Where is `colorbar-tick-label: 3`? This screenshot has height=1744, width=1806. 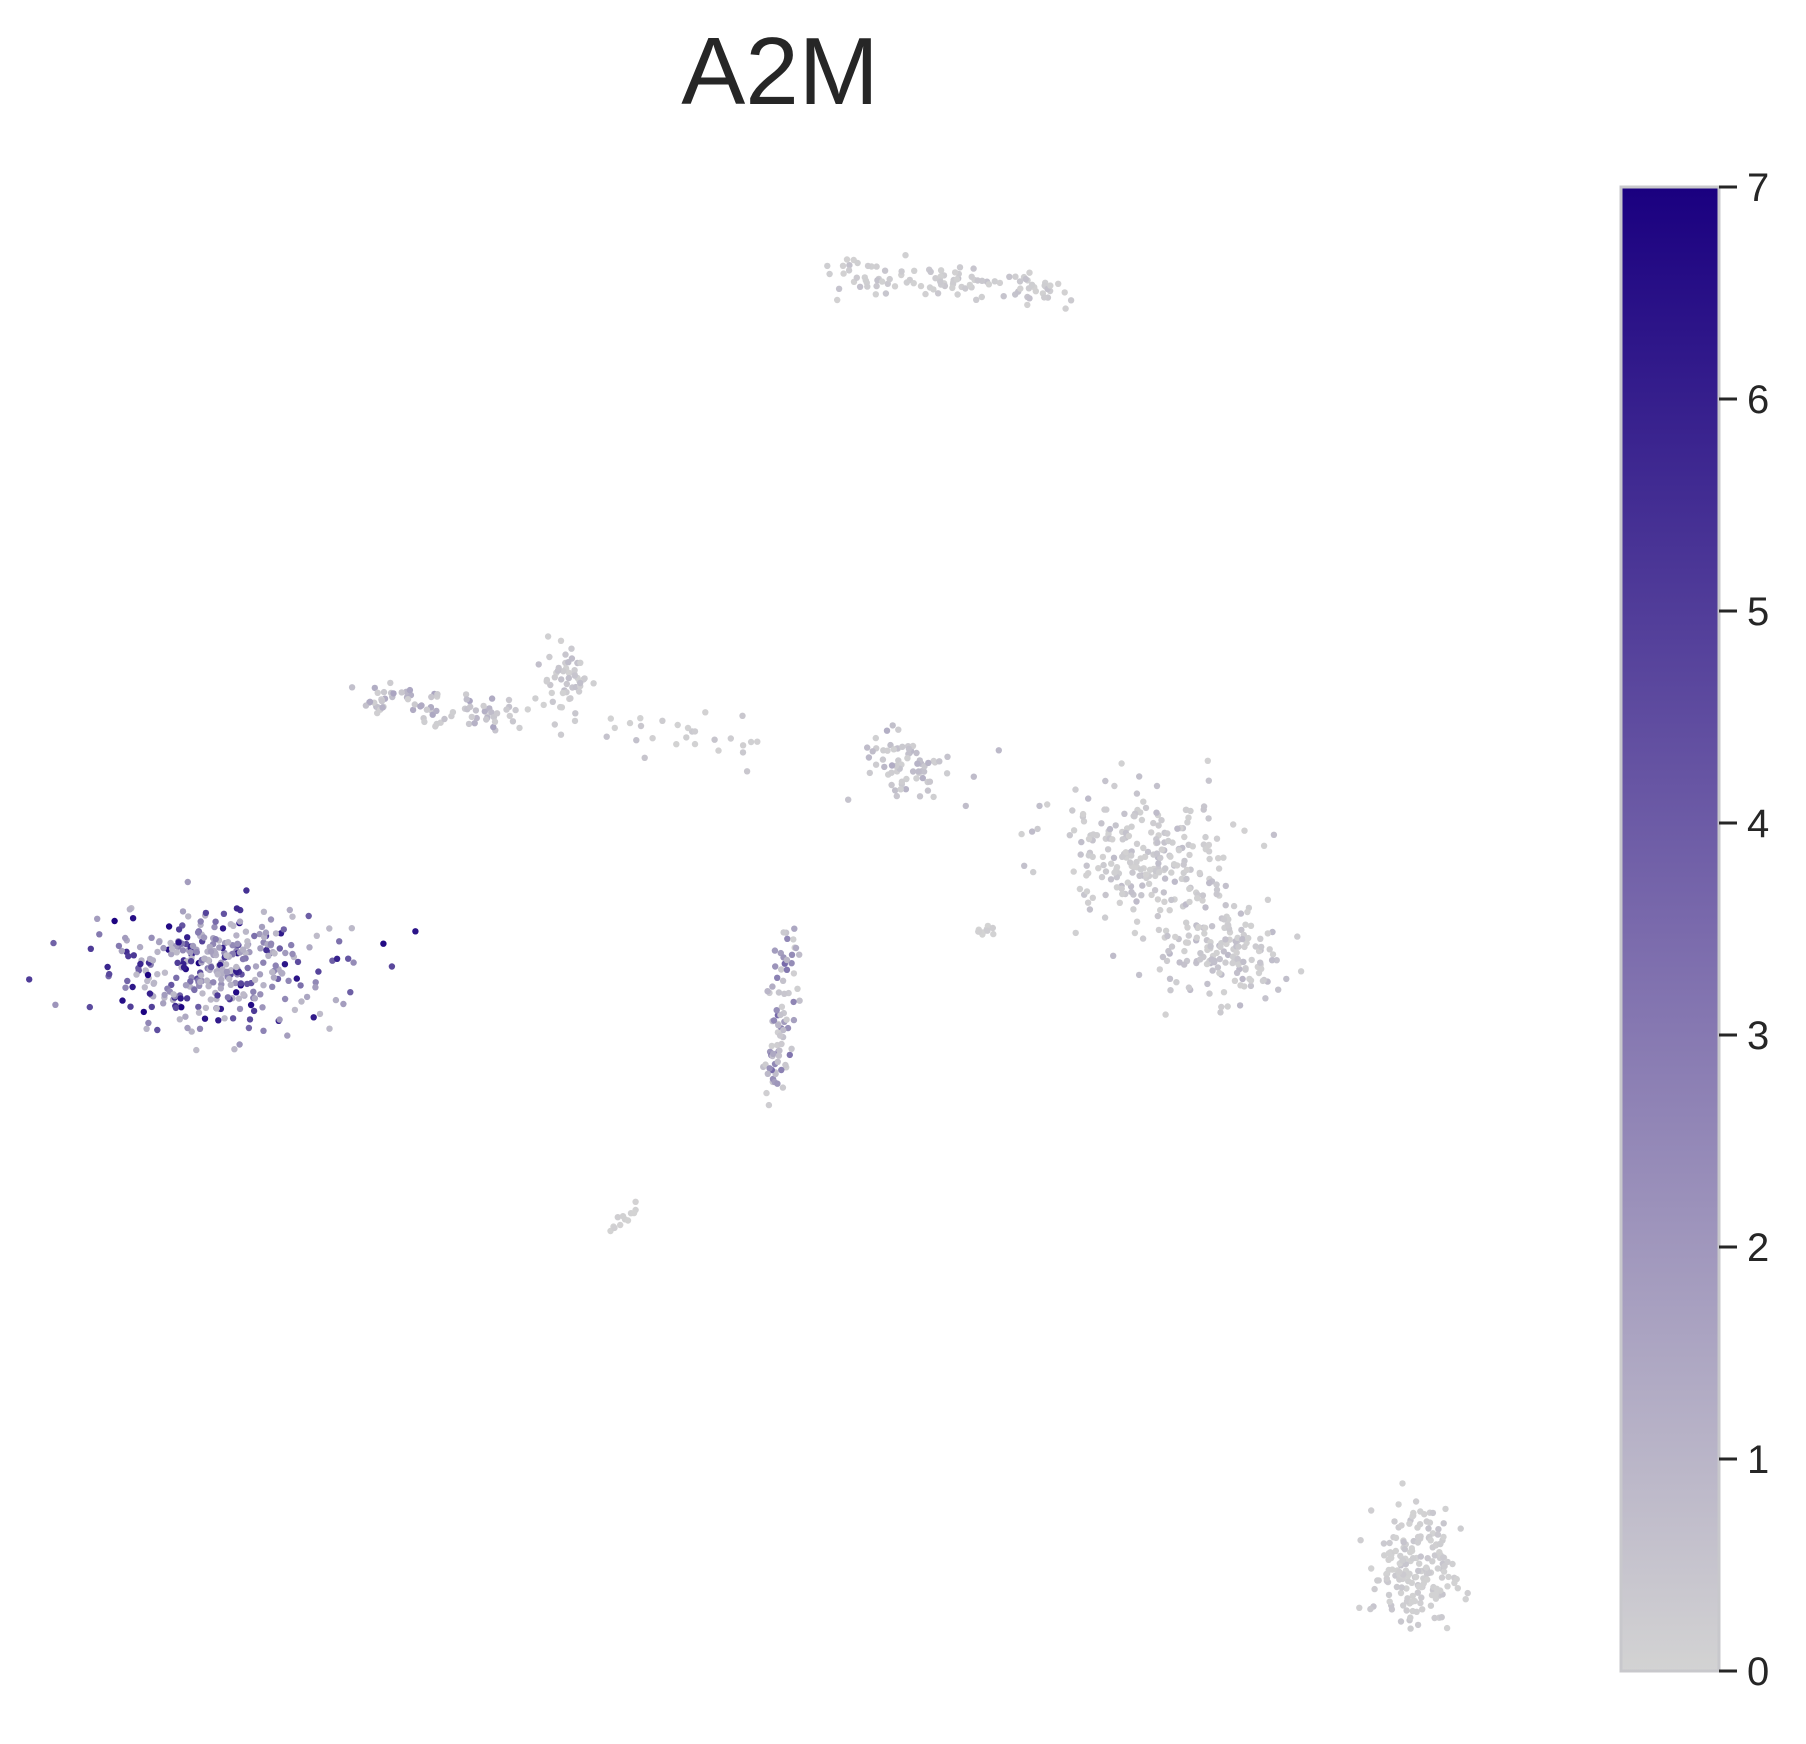
colorbar-tick-label: 3 is located at coordinates (1758, 1036).